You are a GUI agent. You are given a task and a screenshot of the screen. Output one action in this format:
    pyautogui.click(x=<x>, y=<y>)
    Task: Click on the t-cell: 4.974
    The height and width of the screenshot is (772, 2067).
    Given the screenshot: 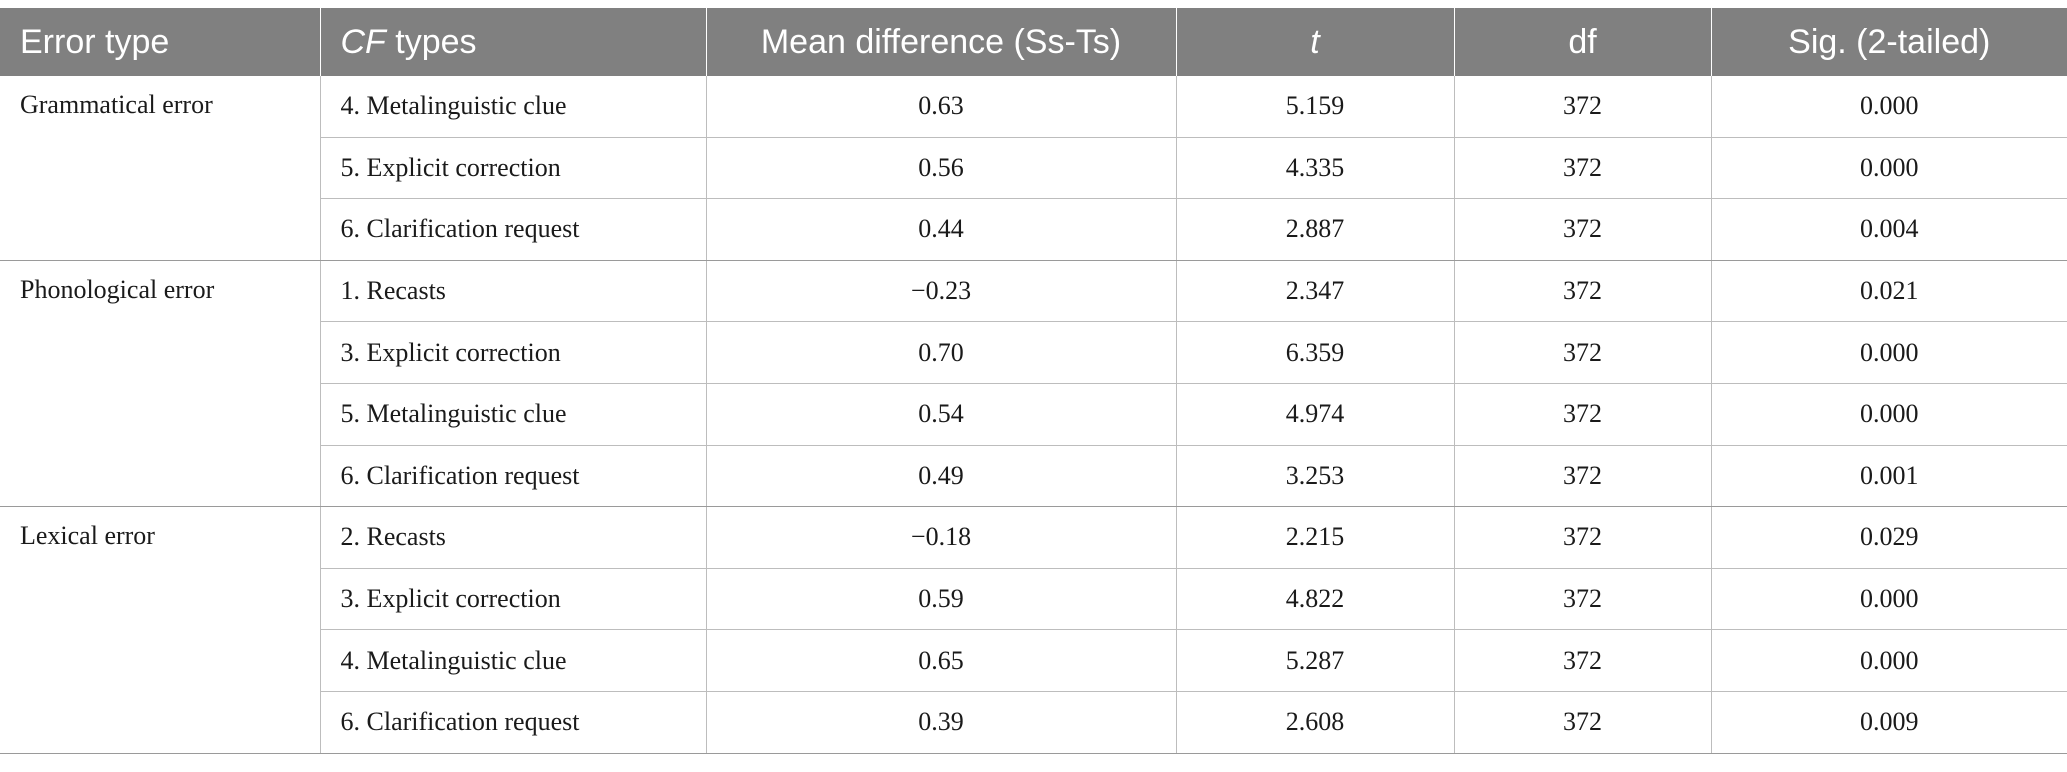 What is the action you would take?
    pyautogui.click(x=1315, y=414)
    